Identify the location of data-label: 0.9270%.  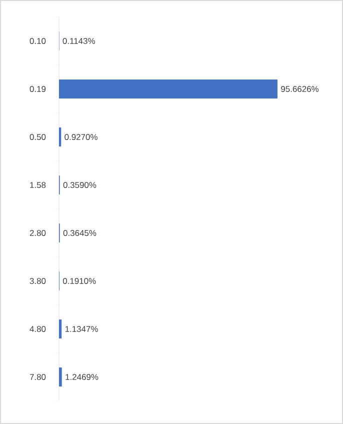
(81, 137).